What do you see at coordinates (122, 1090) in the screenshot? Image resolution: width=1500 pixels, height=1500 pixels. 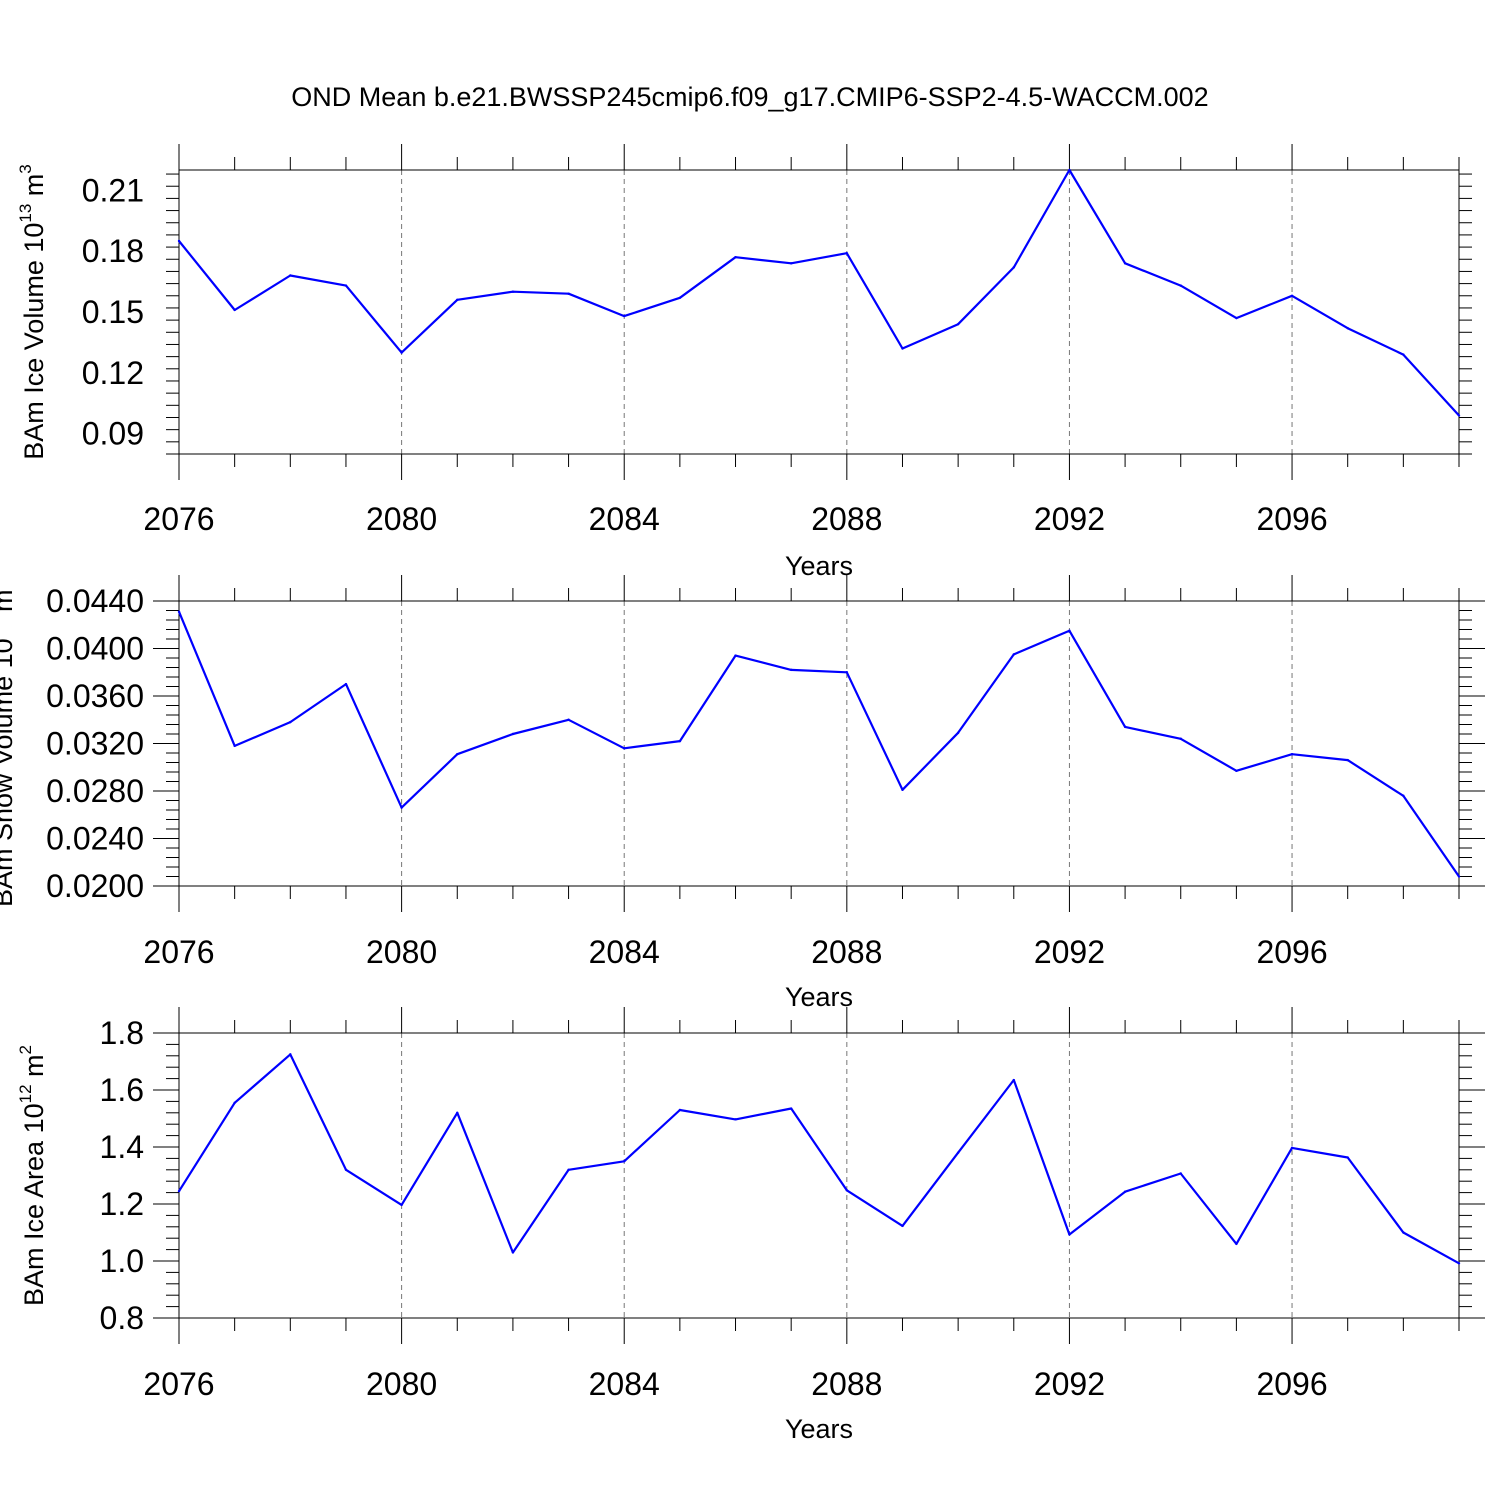 I see `y-tick-label: 1.6` at bounding box center [122, 1090].